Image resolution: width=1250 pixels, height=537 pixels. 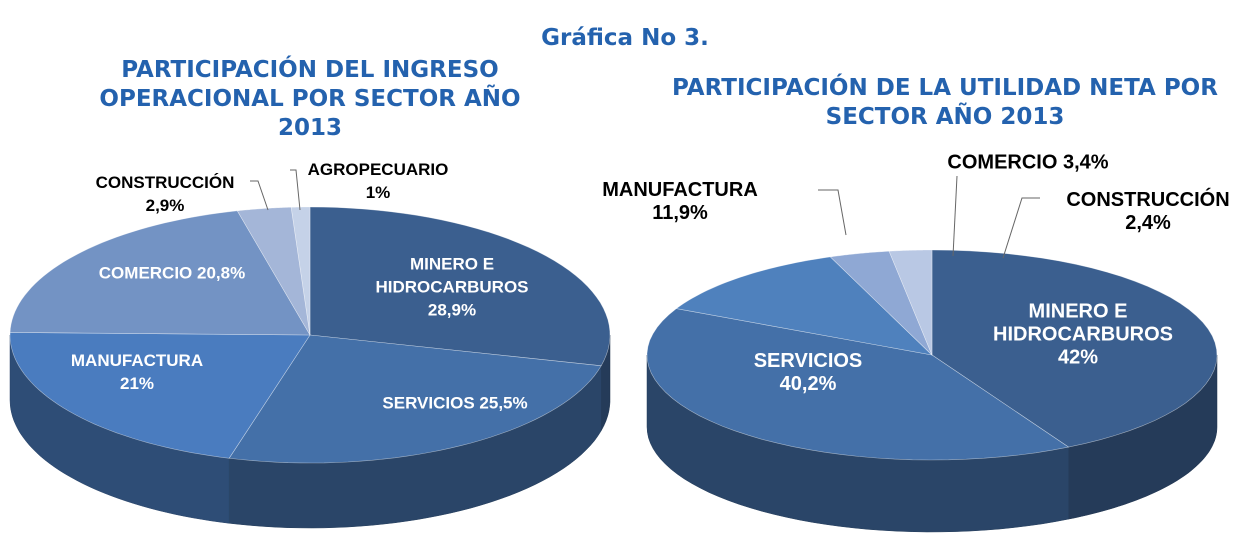 I want to click on slice-label: SERVICIOS 40,2%, so click(x=808, y=373).